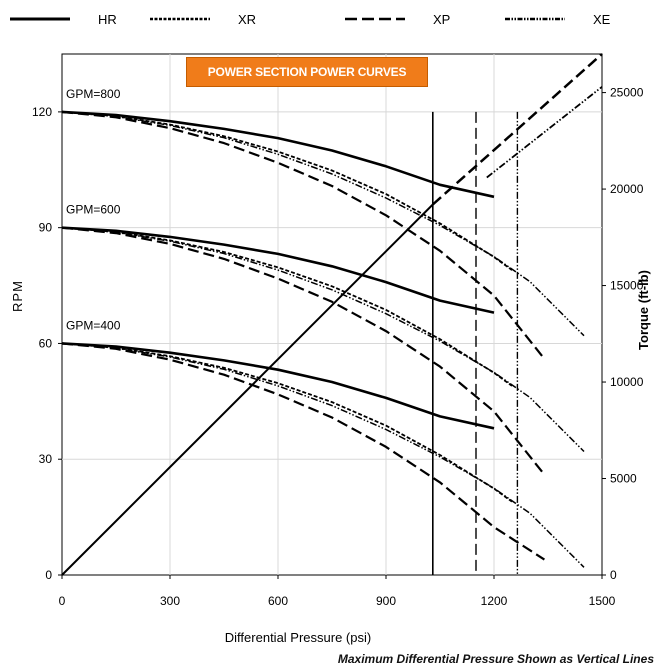 The height and width of the screenshot is (670, 660). I want to click on flow-label: GPM=600, so click(93, 210).